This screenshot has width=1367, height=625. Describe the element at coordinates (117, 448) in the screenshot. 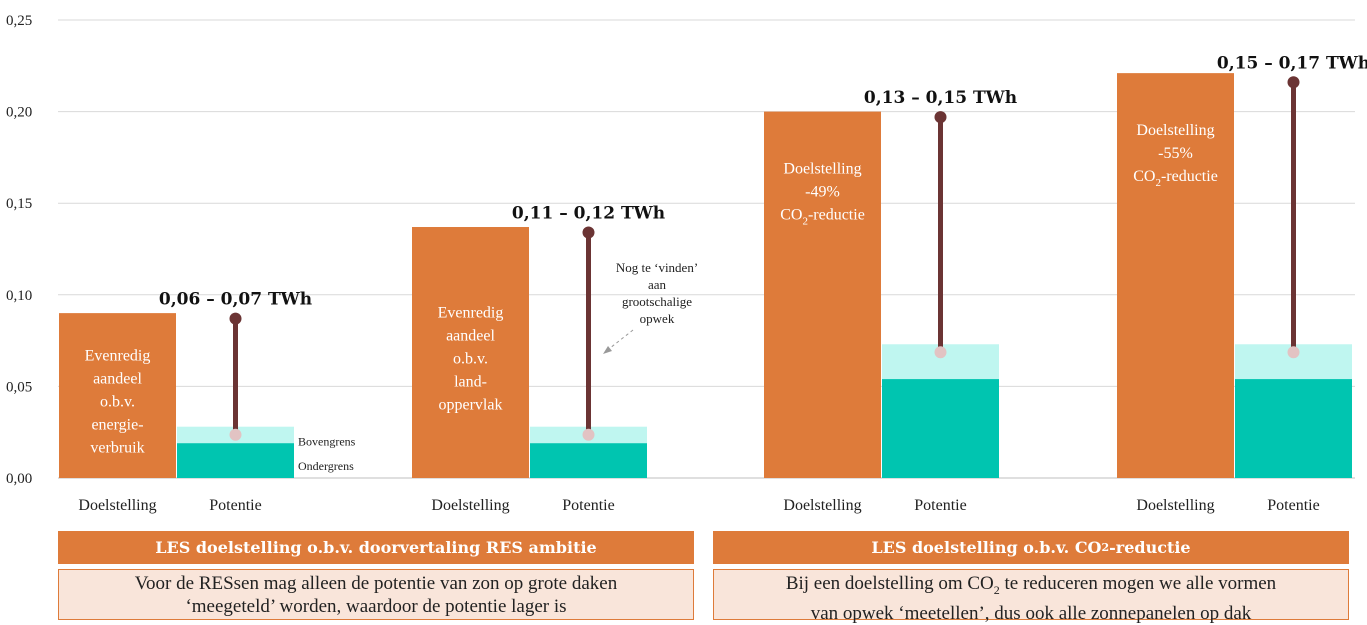

I see `bar-label-line: verbruik` at that location.